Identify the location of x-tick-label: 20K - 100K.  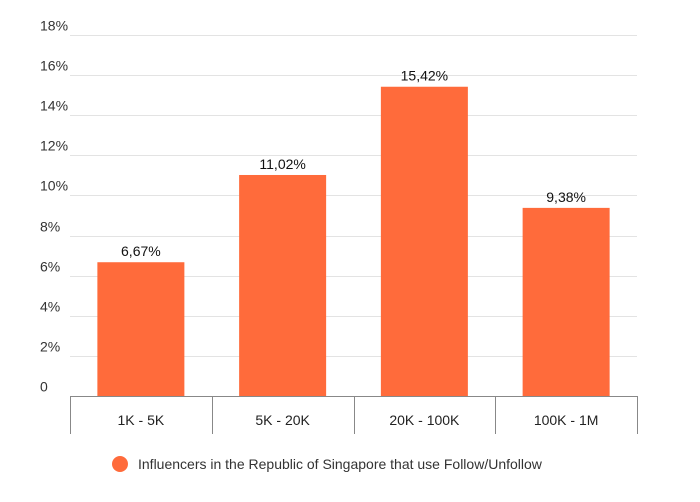
(424, 420).